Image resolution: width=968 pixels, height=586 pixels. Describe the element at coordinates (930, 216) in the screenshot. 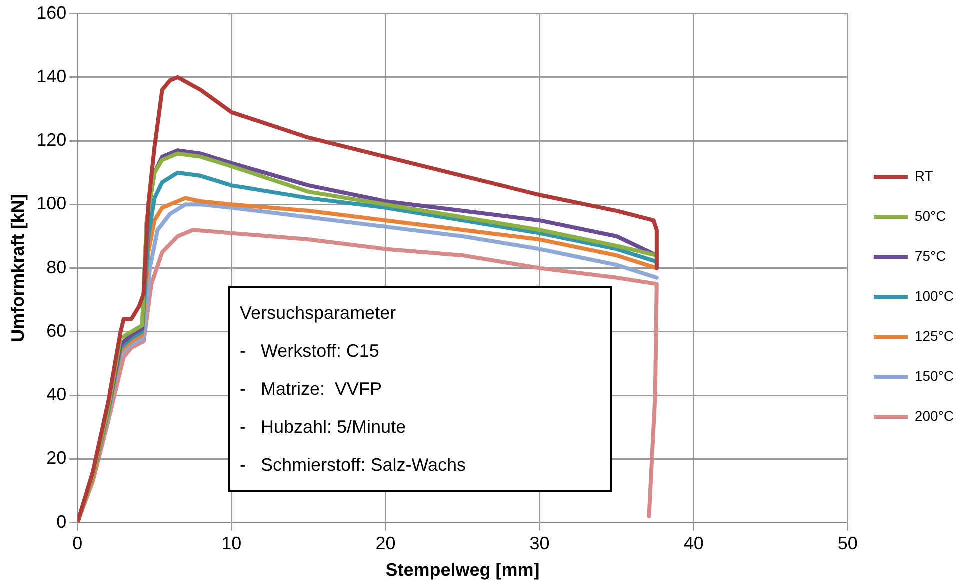

I see `legend-label: 50°C` at that location.